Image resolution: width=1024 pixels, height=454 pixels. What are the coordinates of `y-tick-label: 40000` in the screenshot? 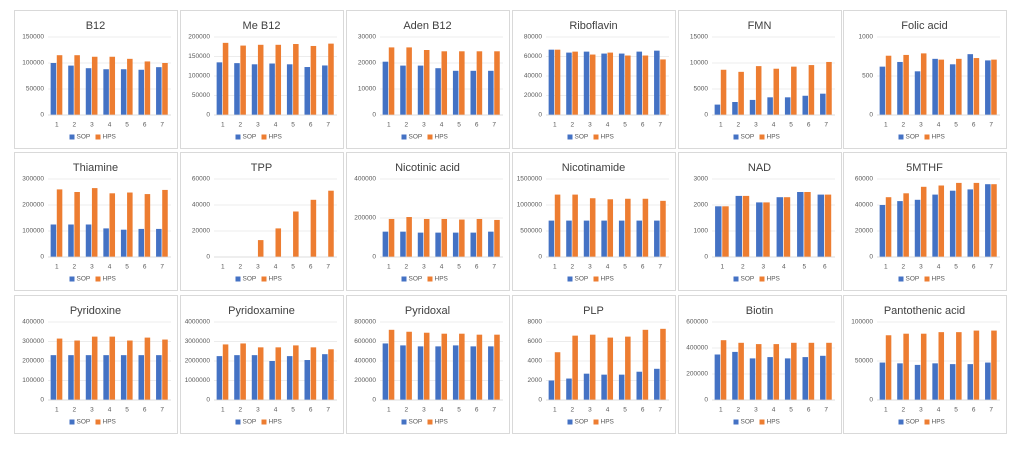 It's located at (533, 76).